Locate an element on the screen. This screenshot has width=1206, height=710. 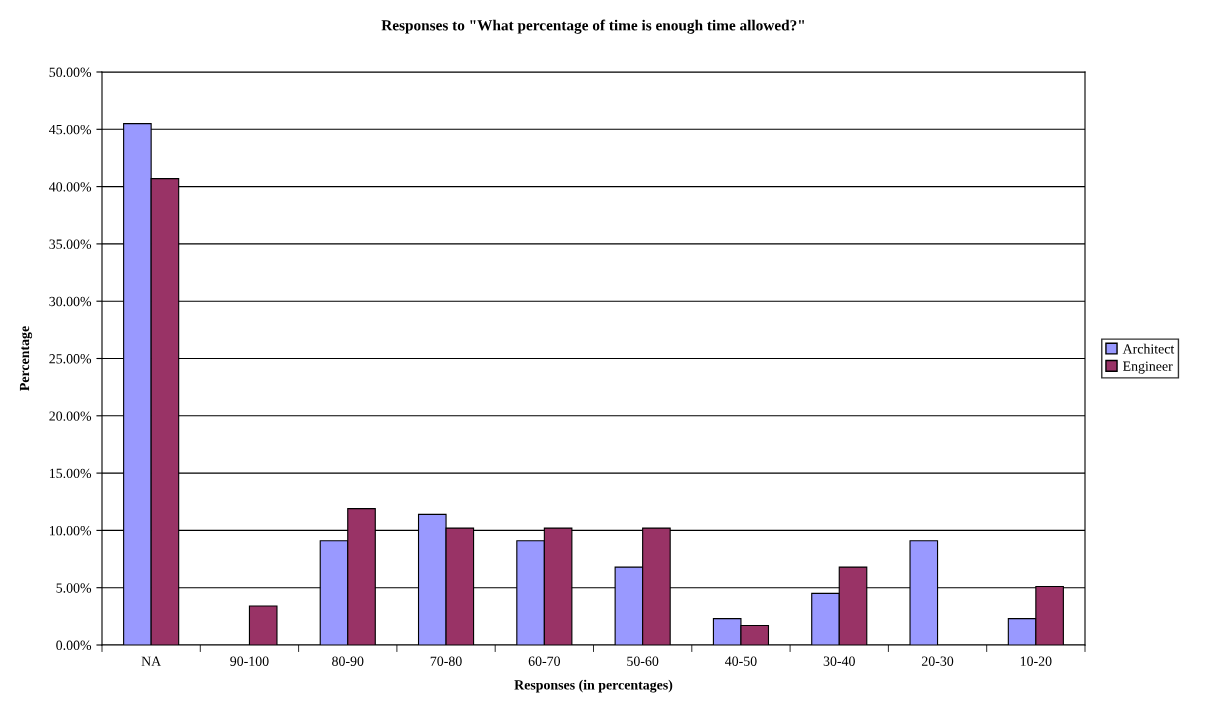
y-tick-label: 15.00% is located at coordinates (70, 473).